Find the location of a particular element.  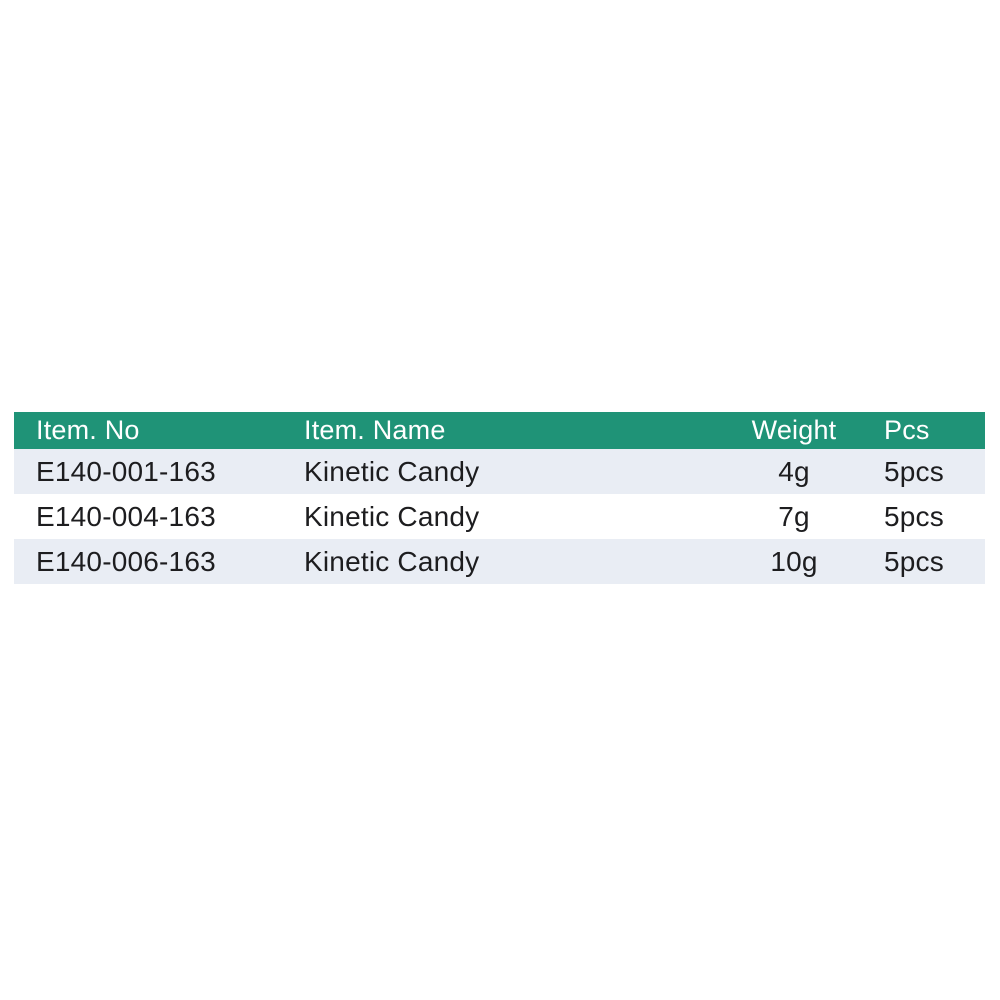

header-row: Item. No Item. Name Weight Pcs is located at coordinates (499, 430).